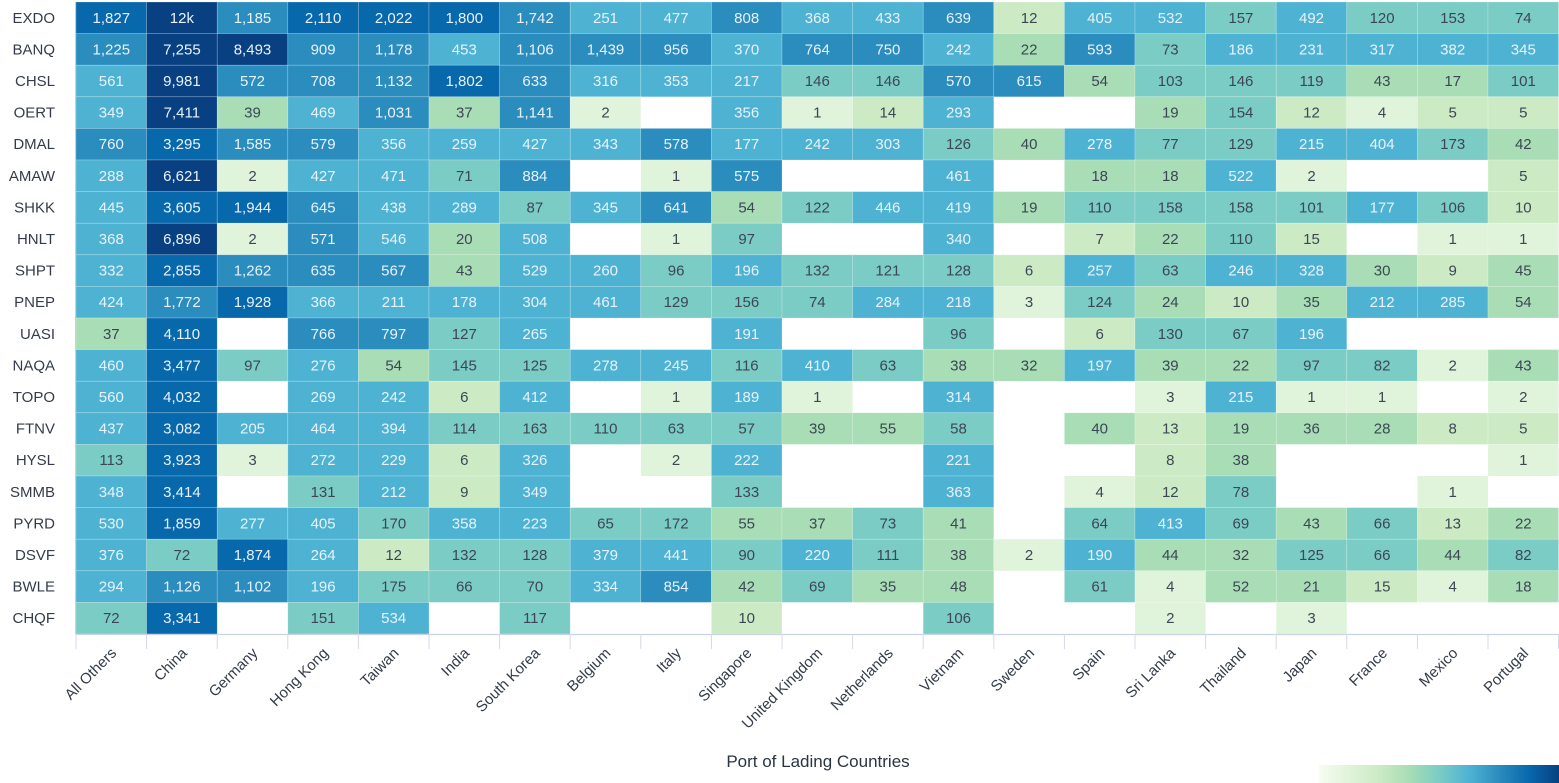  Describe the element at coordinates (1523, 587) in the screenshot. I see `cell-value-label: 18` at that location.